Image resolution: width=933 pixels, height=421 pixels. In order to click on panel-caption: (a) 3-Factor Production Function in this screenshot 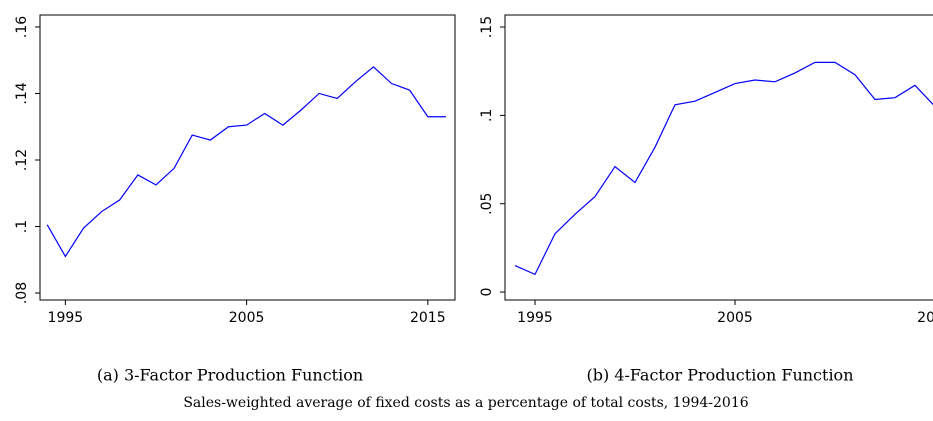, I will do `click(230, 375)`.